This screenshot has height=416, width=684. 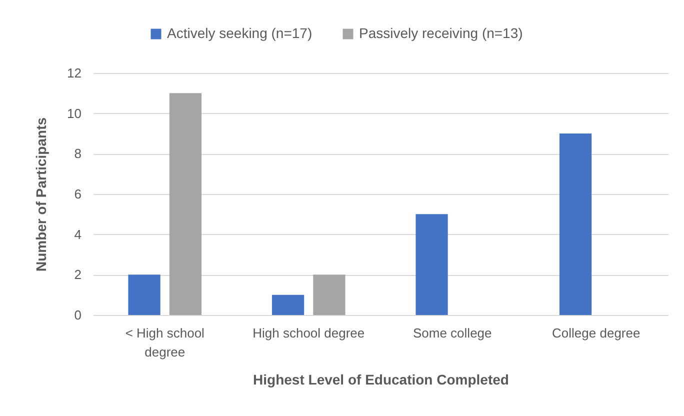 What do you see at coordinates (239, 33) in the screenshot?
I see `legend-label: Actively seeking (n=17)` at bounding box center [239, 33].